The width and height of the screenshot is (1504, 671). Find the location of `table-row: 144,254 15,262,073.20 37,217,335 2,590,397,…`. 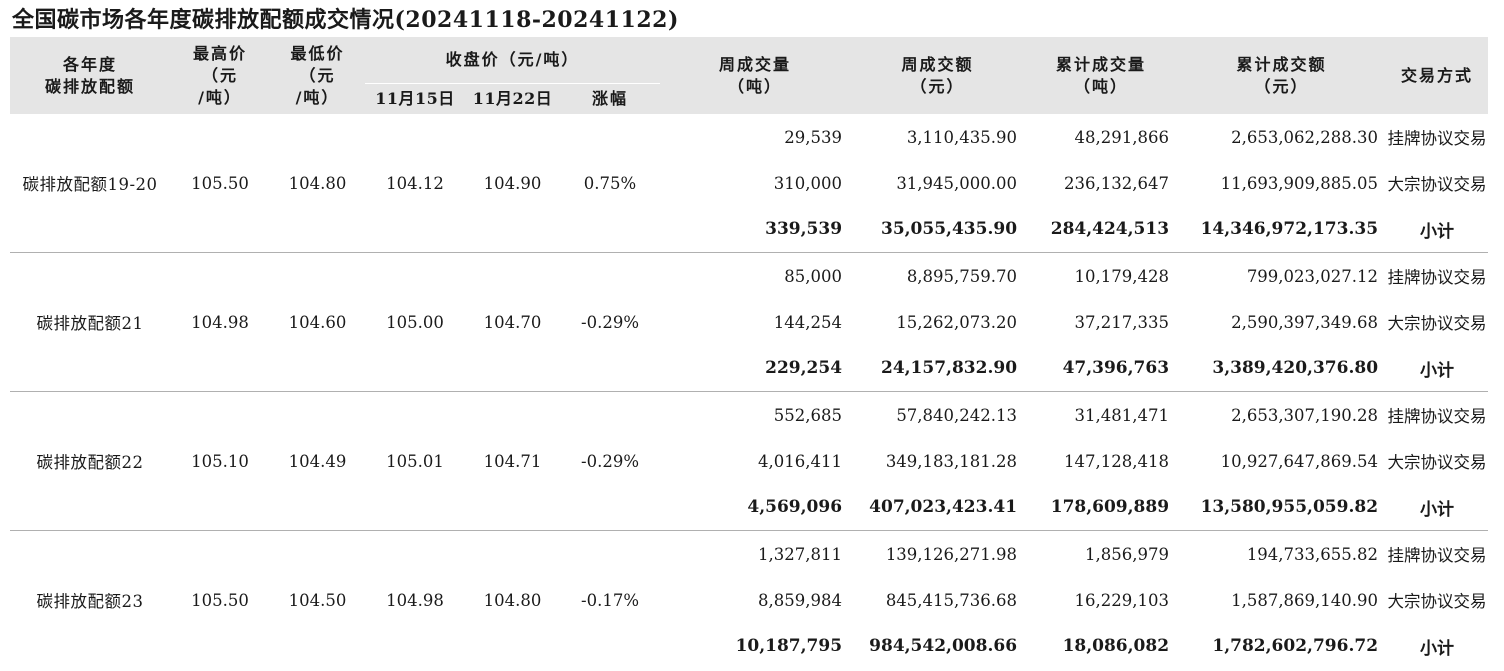

table-row: 144,254 15,262,073.20 37,217,335 2,590,397,… is located at coordinates (749, 322).